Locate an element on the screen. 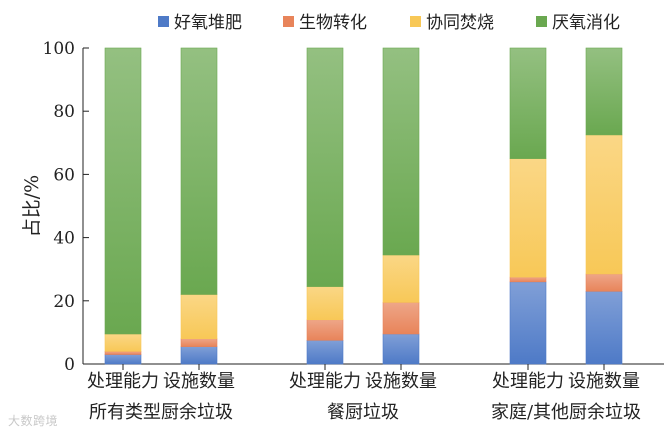  y-tick-label-40: 40 is located at coordinates (64, 239).